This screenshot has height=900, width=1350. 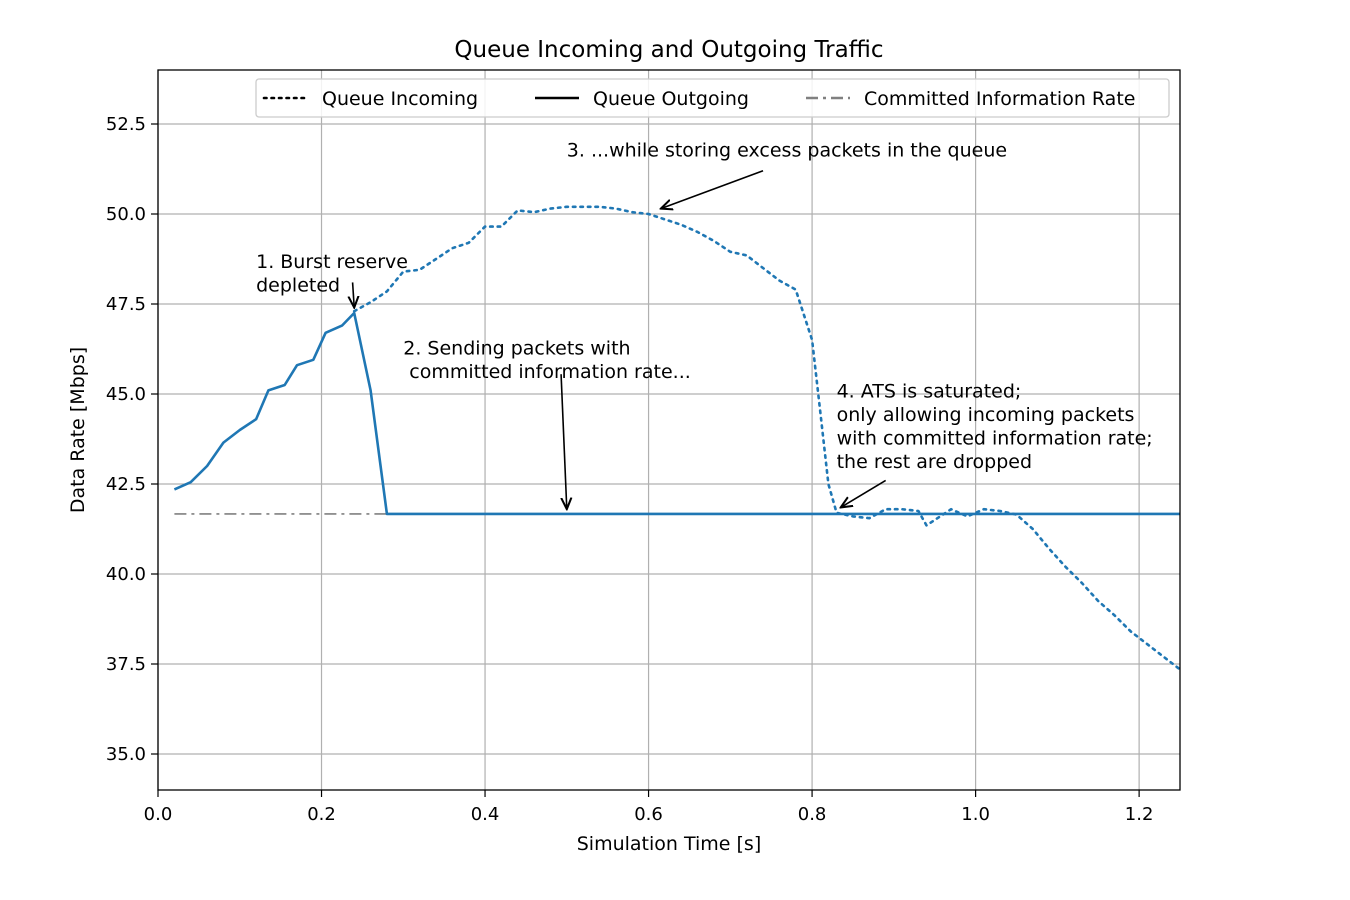 What do you see at coordinates (668, 50) in the screenshot?
I see `chart-title: Queue Incoming and Outgoing Traffic` at bounding box center [668, 50].